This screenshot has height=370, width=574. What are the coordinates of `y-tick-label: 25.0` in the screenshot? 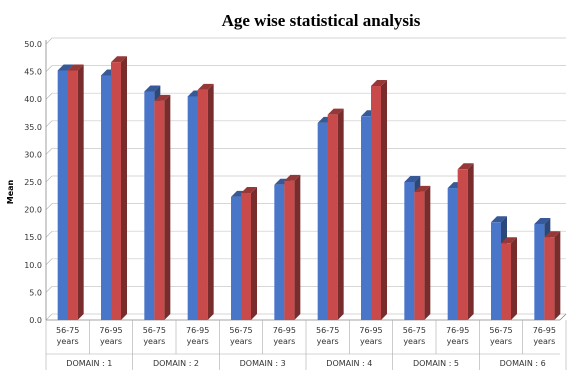 It's located at (33, 182).